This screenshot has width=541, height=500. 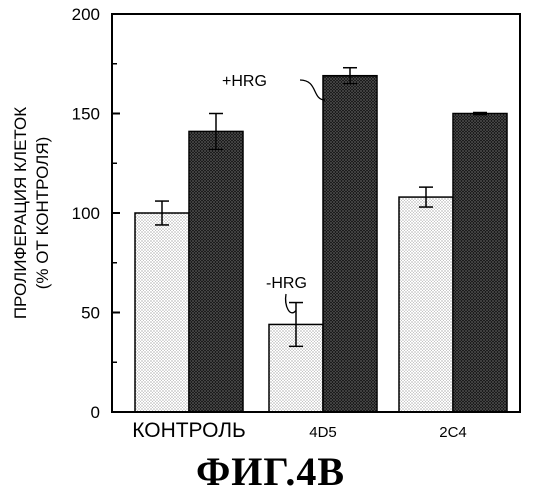 What do you see at coordinates (20, 213) in the screenshot?
I see `y-axis-label-line: ПРОЛИФЕРАЦИЯ КЛЕТОК` at bounding box center [20, 213].